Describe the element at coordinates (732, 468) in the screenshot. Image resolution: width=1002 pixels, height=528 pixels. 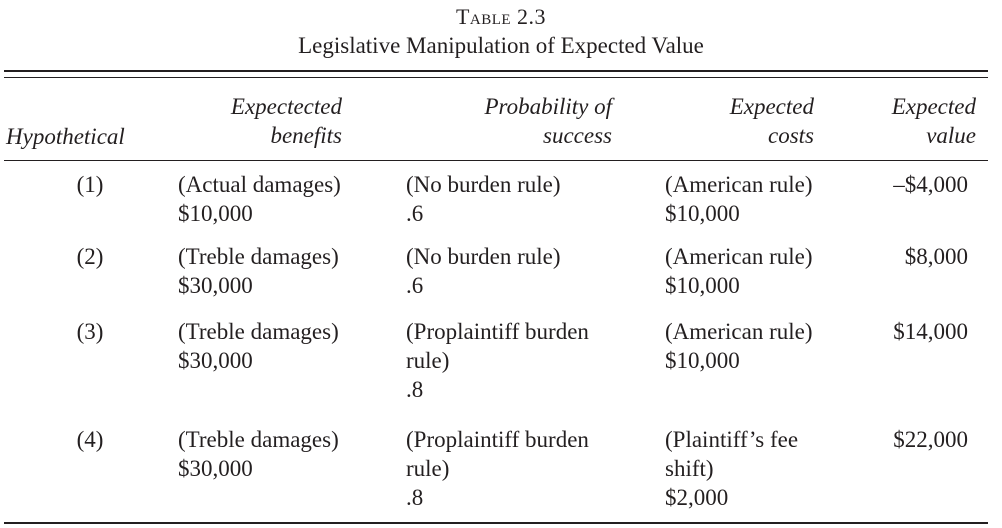
I see `cell-expected-costs: (Plaintiff’s fee shift) $2,000` at that location.